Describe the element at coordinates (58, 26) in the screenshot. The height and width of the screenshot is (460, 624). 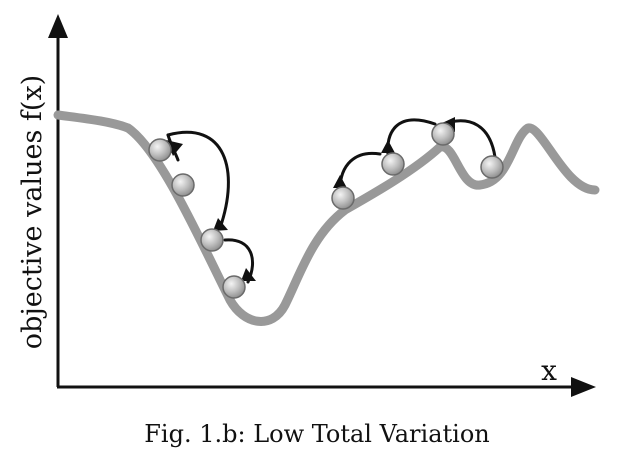
I see `y-axis-arrowhead` at that location.